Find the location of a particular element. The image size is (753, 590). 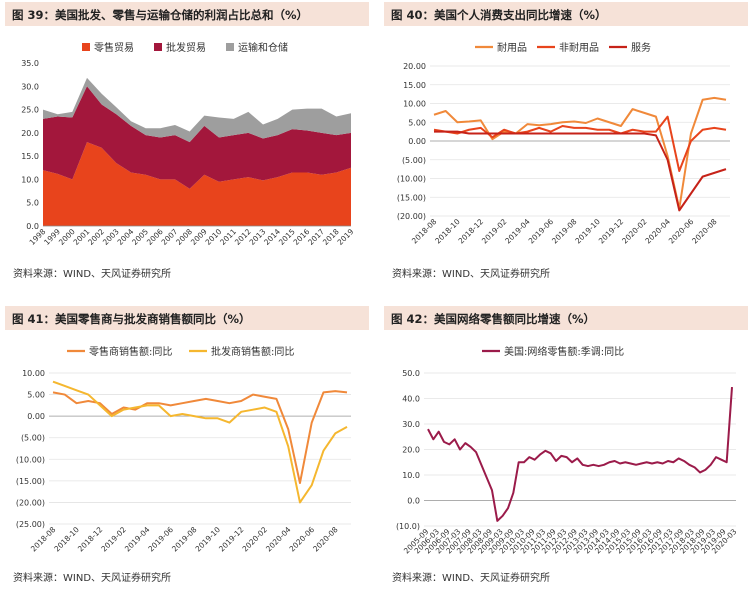

legend-label: 零售商销售额:同比 is located at coordinates (130, 351).